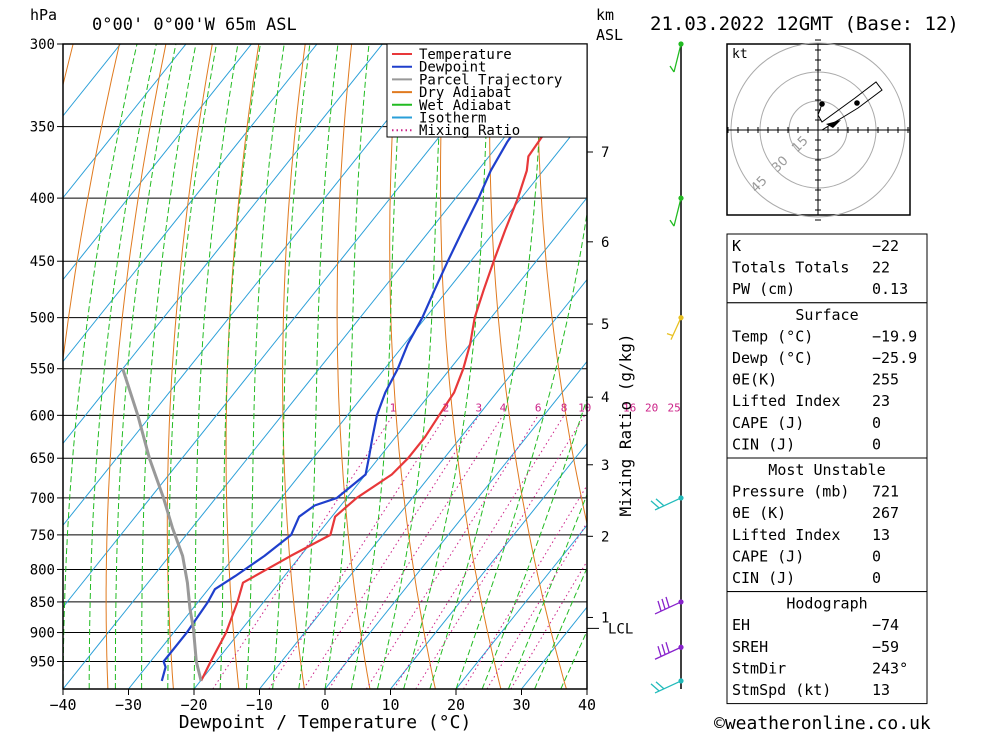 The width and height of the screenshot is (1000, 733). Describe the element at coordinates (790, 268) in the screenshot. I see `panel-row-label: Totals Totals` at that location.